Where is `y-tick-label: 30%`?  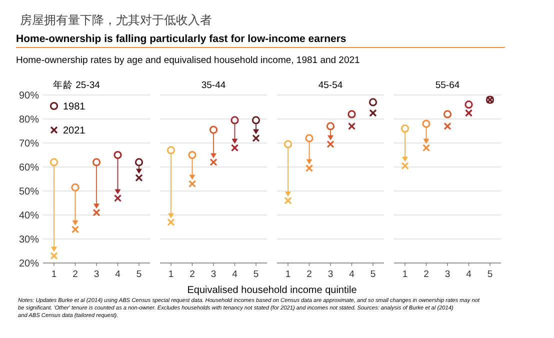 y-tick-label: 30% is located at coordinates (29, 240).